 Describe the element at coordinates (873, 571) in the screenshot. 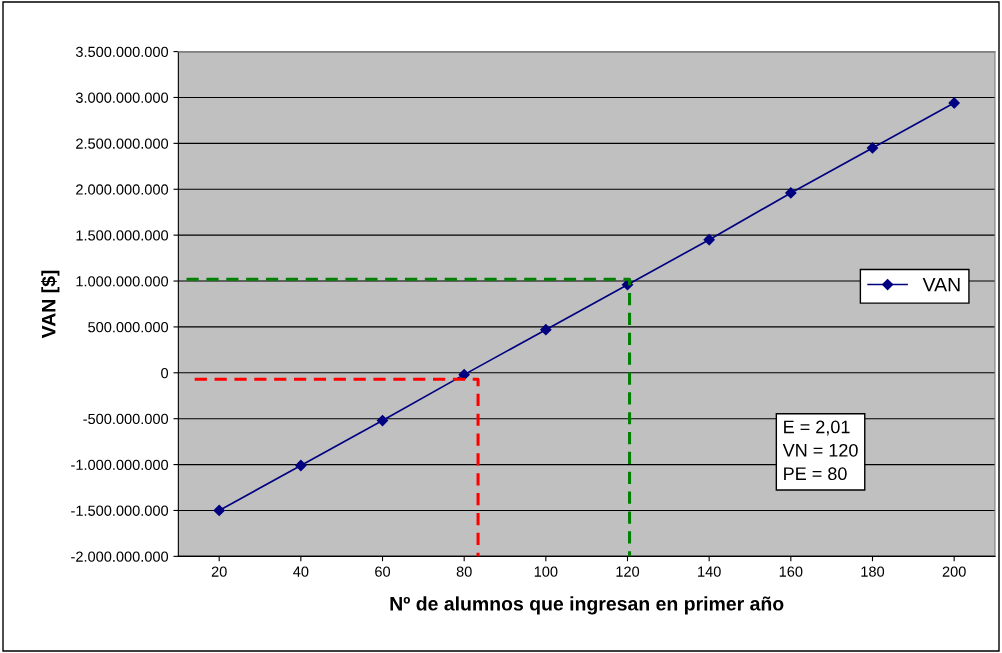

I see `x-tick-label: 180` at that location.